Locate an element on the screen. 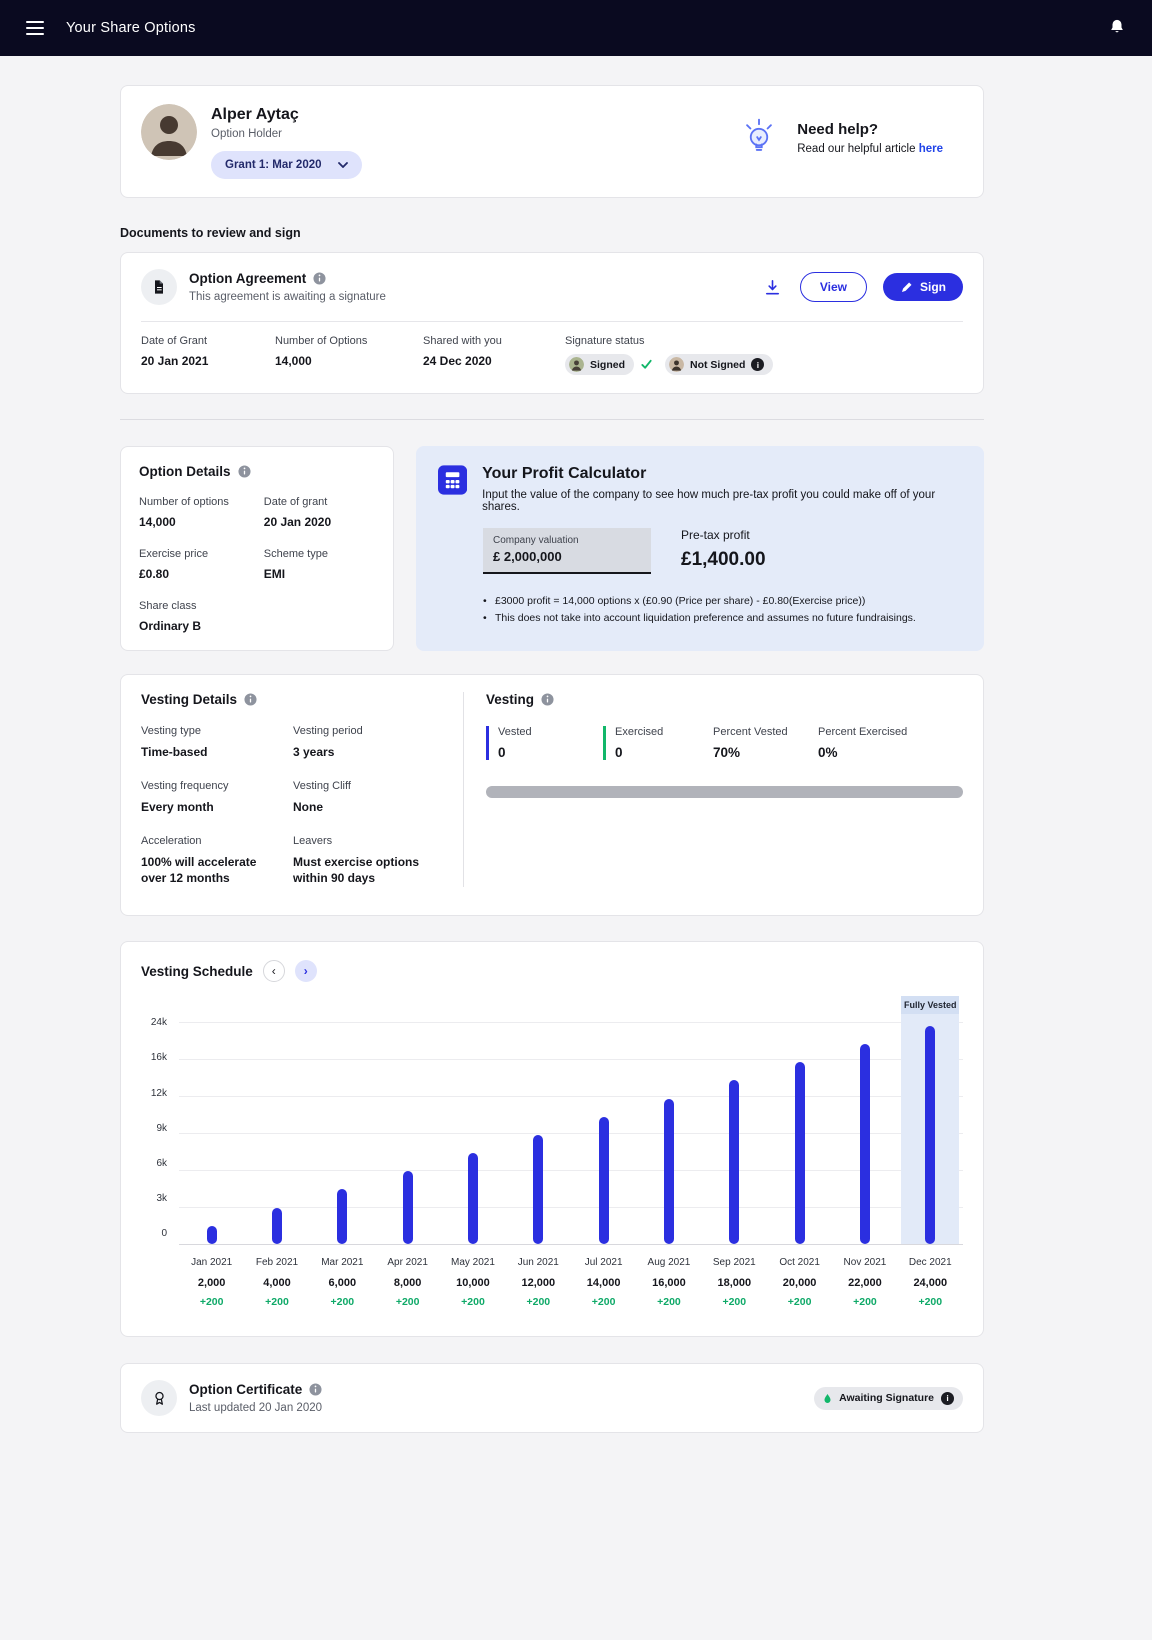 The width and height of the screenshot is (1152, 1640). help-article-link: here is located at coordinates (930, 149).